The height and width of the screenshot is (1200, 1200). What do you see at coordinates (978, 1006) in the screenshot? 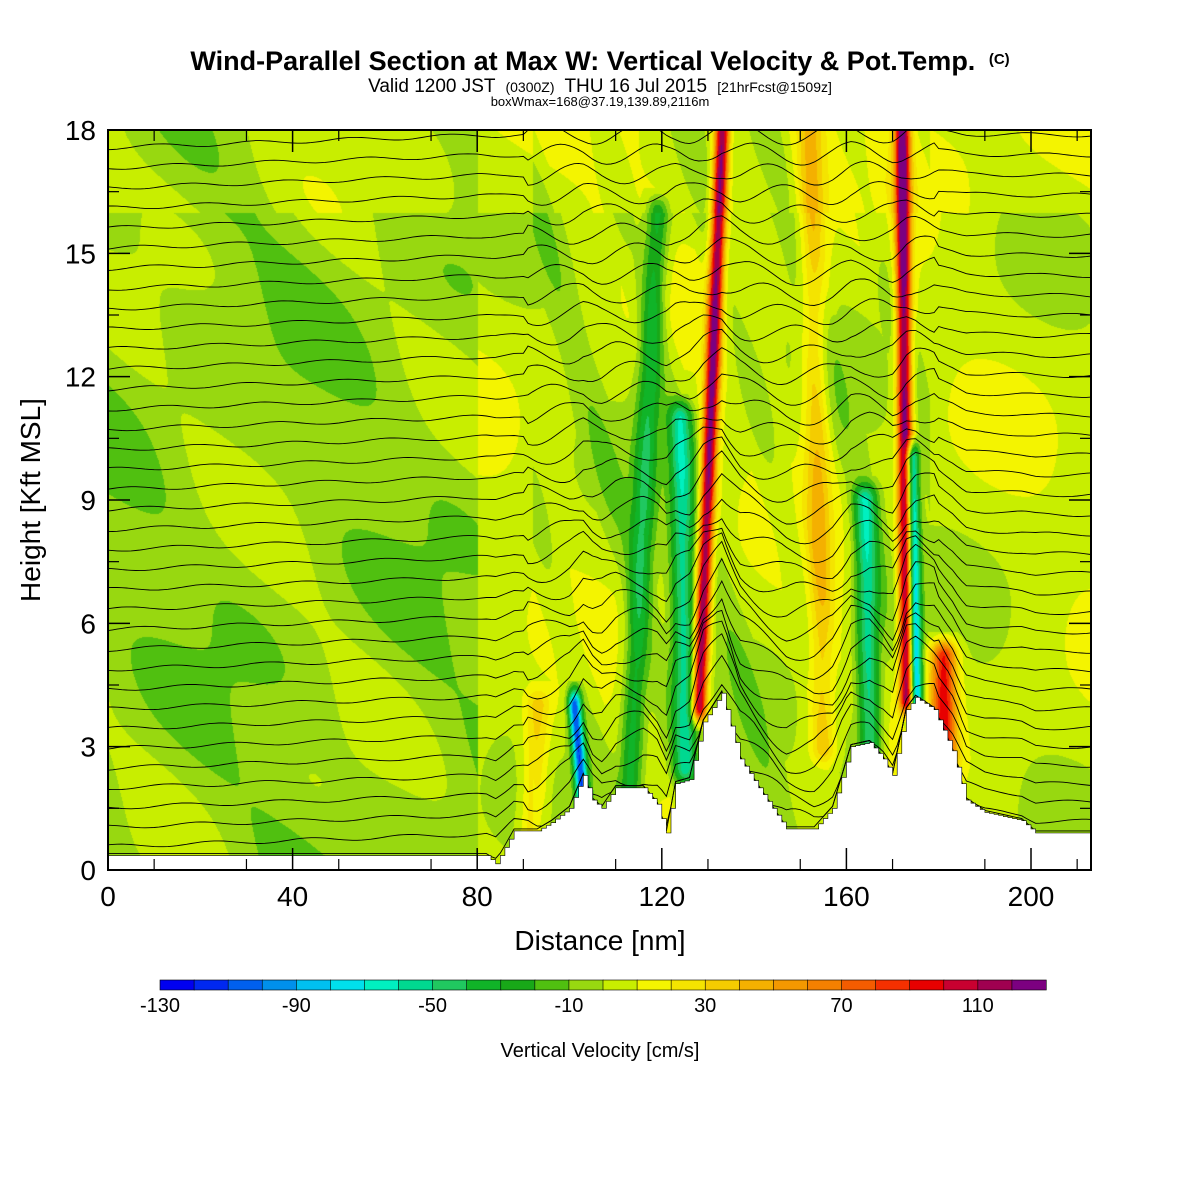
I see `colorbar-label: 110` at bounding box center [978, 1006].